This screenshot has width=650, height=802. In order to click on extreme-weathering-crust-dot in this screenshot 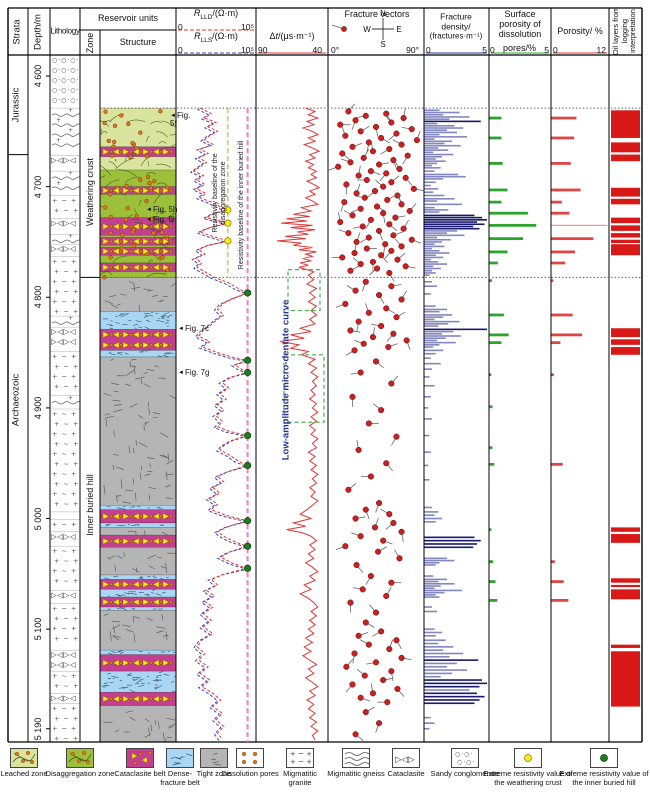, I will do `click(228, 241)`.